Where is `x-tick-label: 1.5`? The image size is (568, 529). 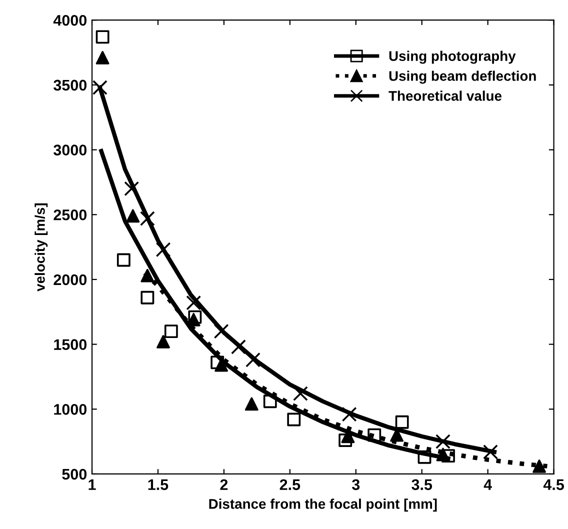 x-tick-label: 1.5 is located at coordinates (158, 484).